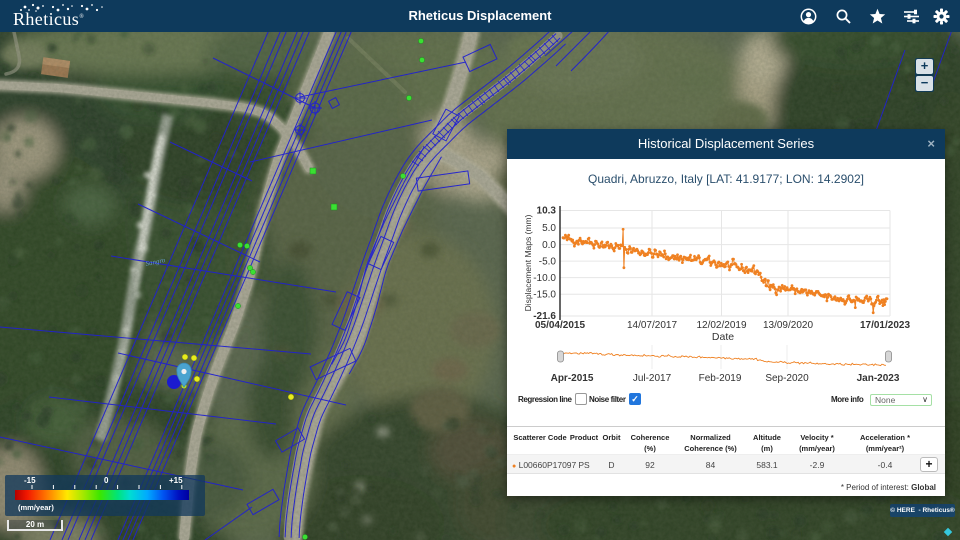  I want to click on svg-text: -10.0, so click(544, 278).